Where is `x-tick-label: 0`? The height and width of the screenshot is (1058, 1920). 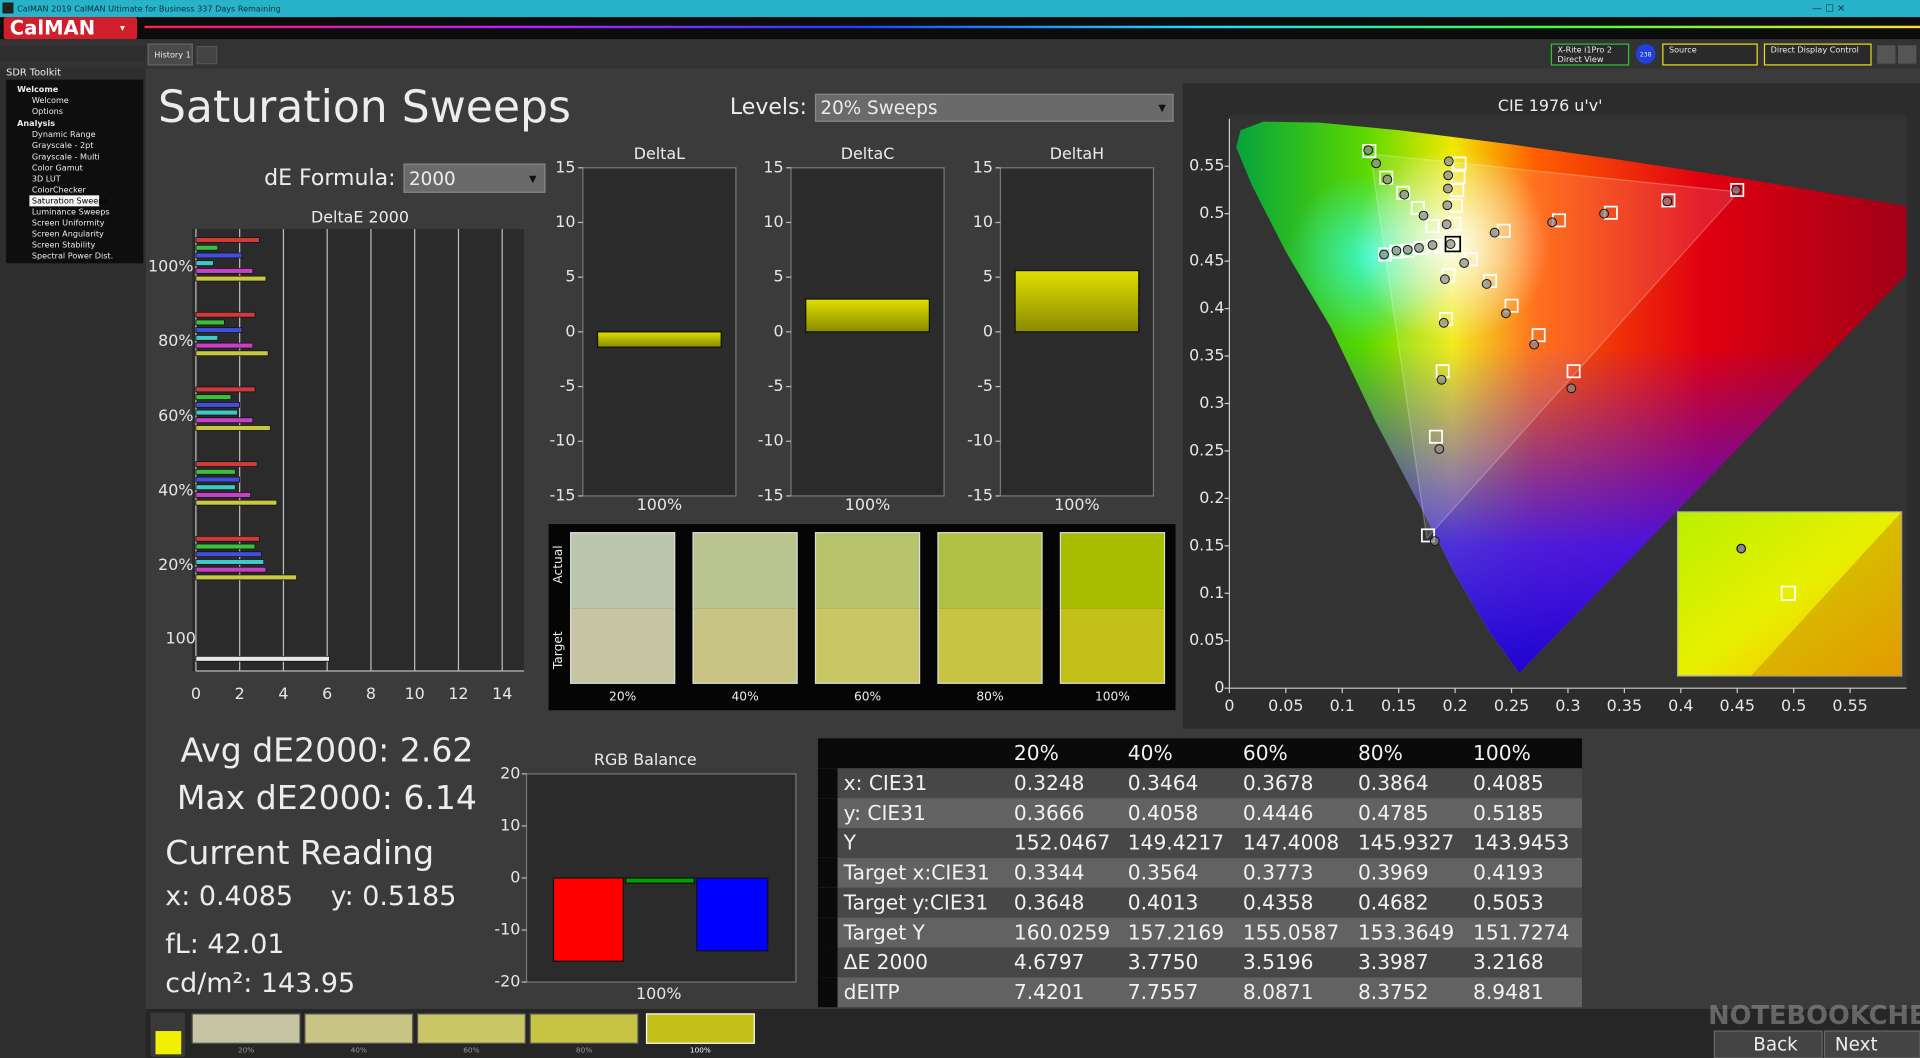 x-tick-label: 0 is located at coordinates (196, 693).